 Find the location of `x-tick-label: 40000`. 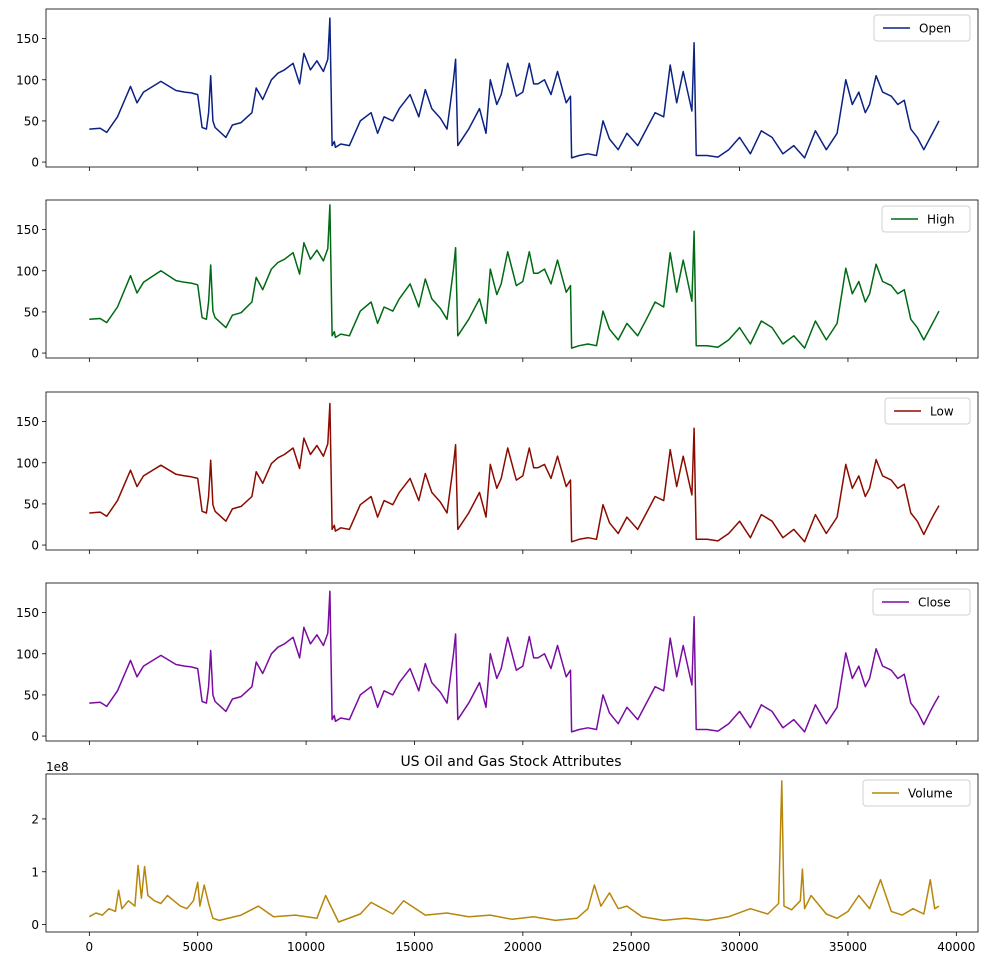

x-tick-label: 40000 is located at coordinates (956, 947).